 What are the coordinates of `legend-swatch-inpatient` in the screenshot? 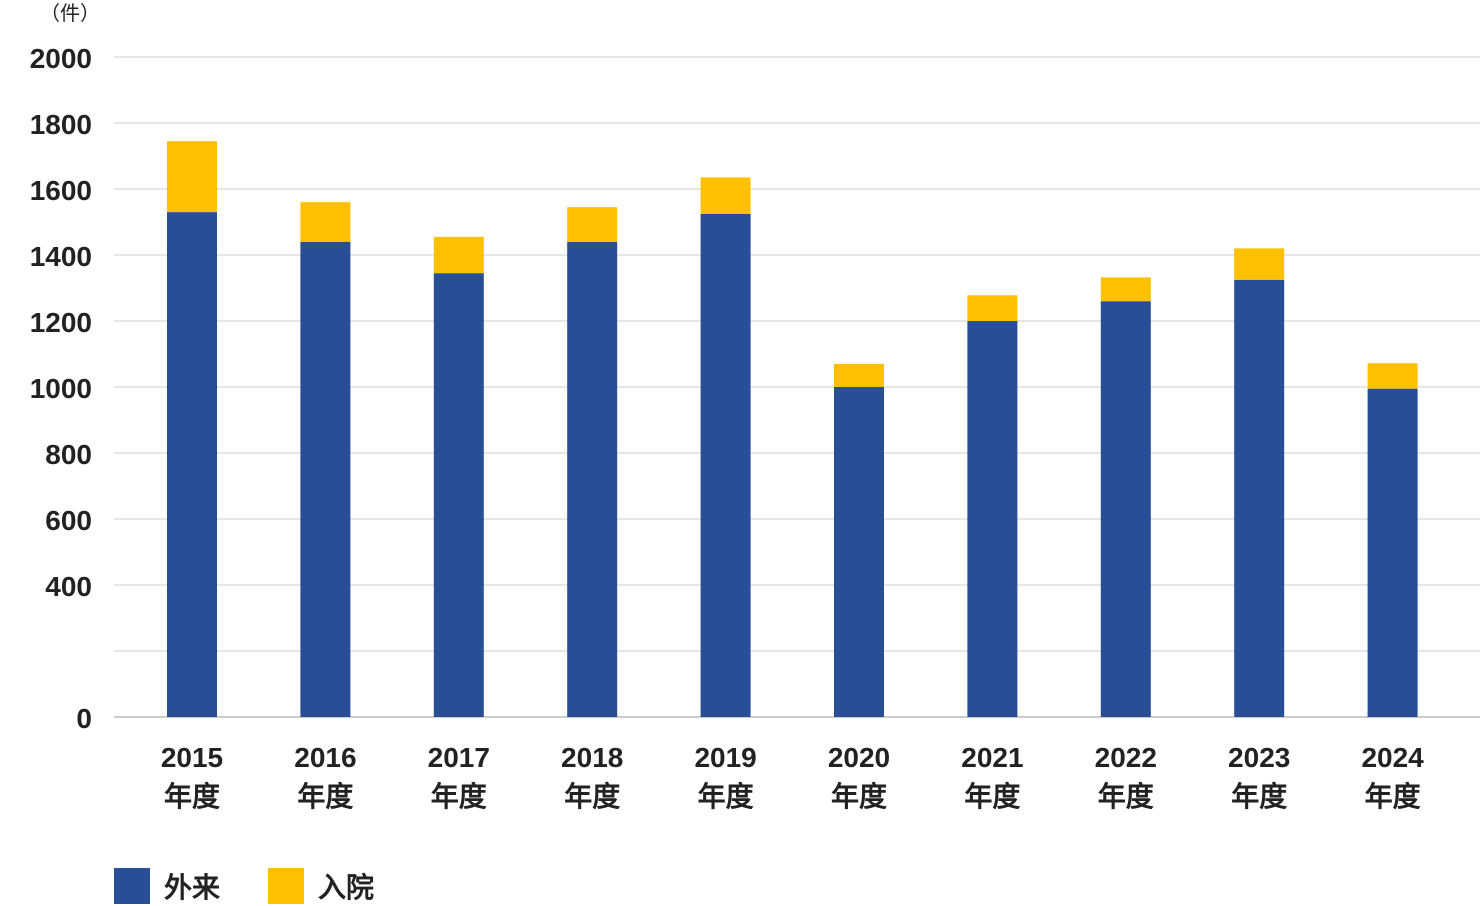 It's located at (286, 886).